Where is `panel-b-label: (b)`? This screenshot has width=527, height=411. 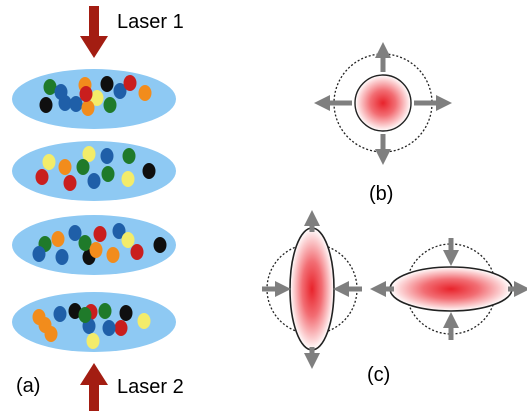 panel-b-label: (b) is located at coordinates (381, 194).